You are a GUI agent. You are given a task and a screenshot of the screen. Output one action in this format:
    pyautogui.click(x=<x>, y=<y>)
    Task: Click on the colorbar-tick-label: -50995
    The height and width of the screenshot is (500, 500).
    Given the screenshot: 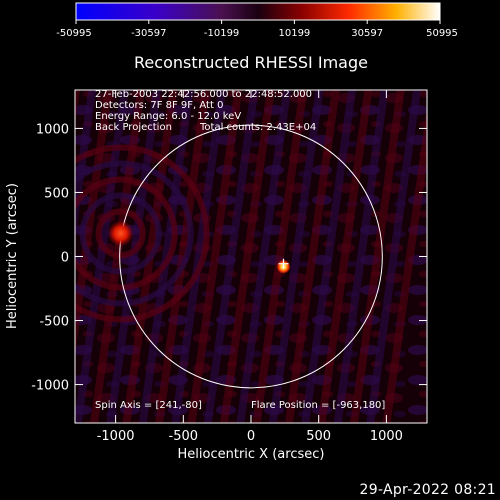 What is the action you would take?
    pyautogui.click(x=73, y=33)
    